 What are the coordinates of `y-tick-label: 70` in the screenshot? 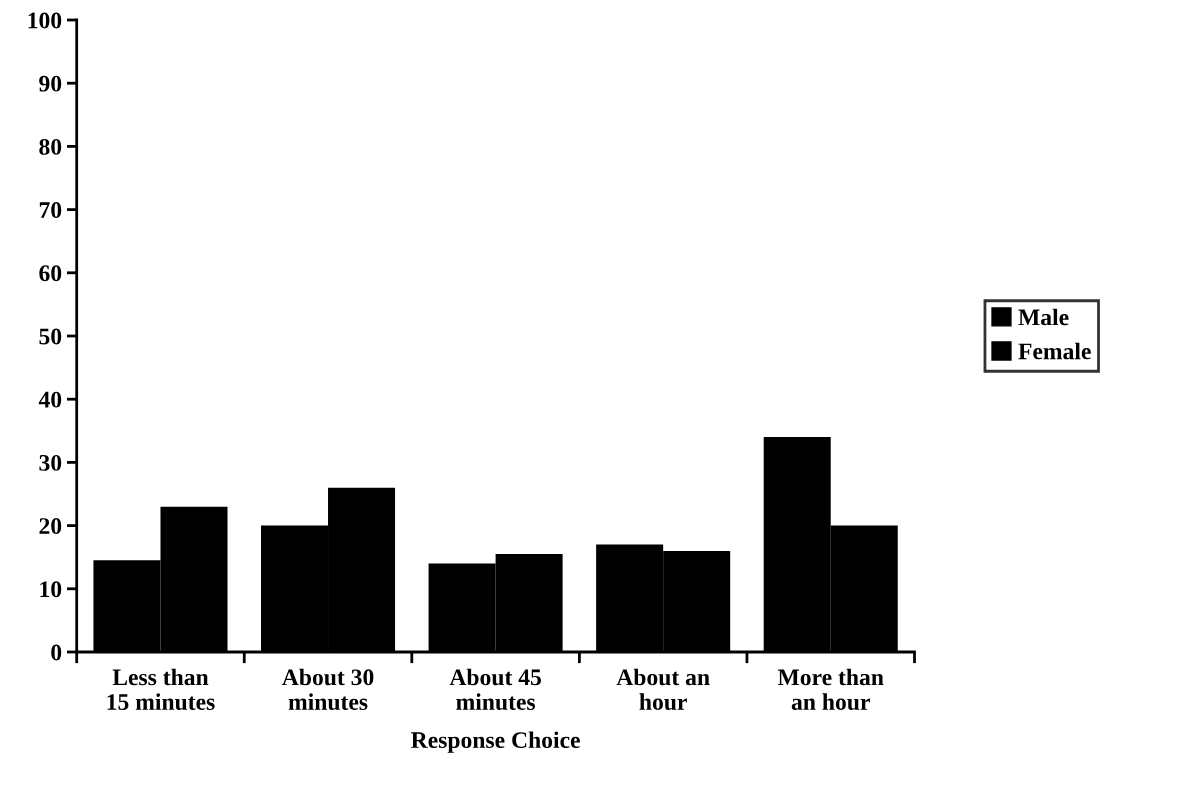 It's located at (50, 210).